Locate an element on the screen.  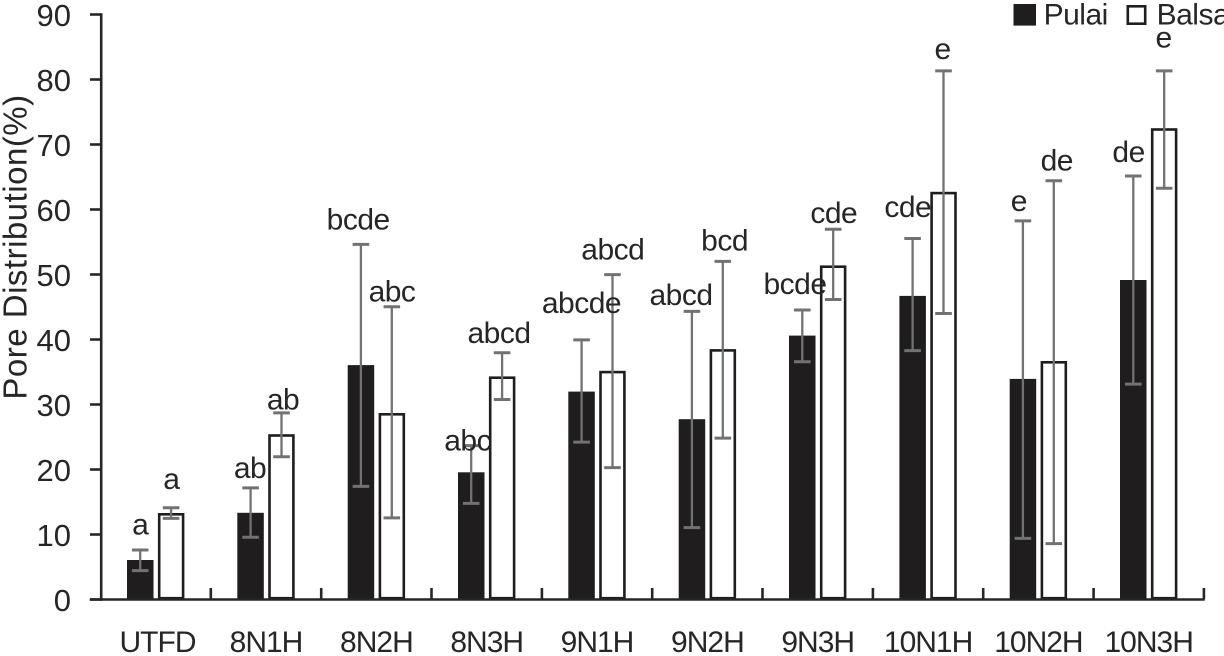
svg-text: 10N3H is located at coordinates (1149, 641).